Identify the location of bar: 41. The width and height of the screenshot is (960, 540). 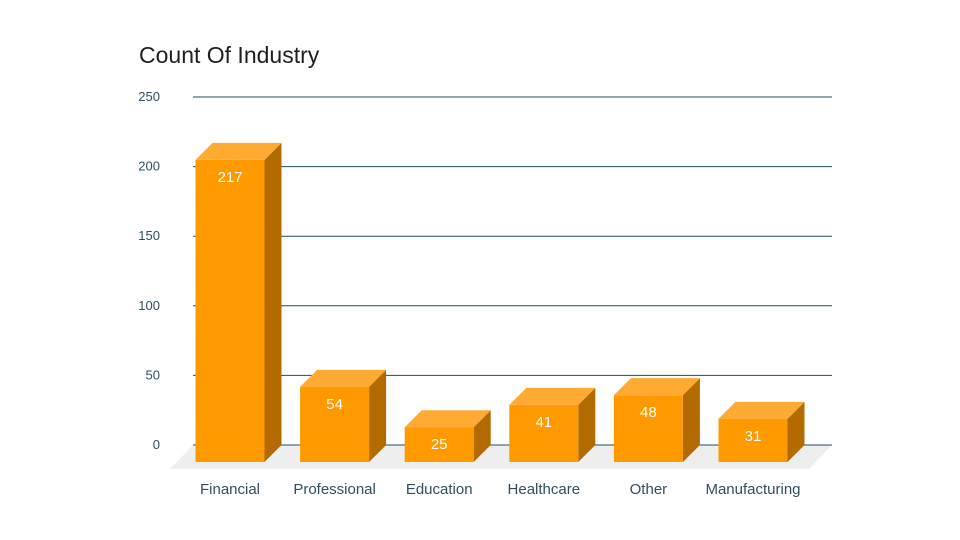
(552, 424).